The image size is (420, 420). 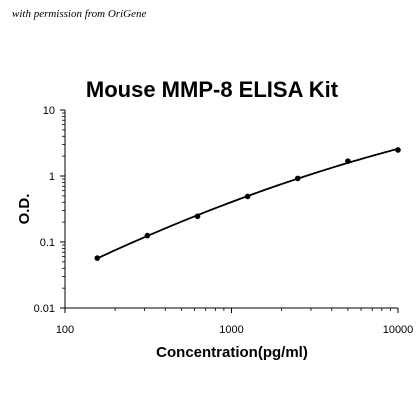 What do you see at coordinates (234, 322) in the screenshot?
I see `x-axis-ticks: 100 1000 10000` at bounding box center [234, 322].